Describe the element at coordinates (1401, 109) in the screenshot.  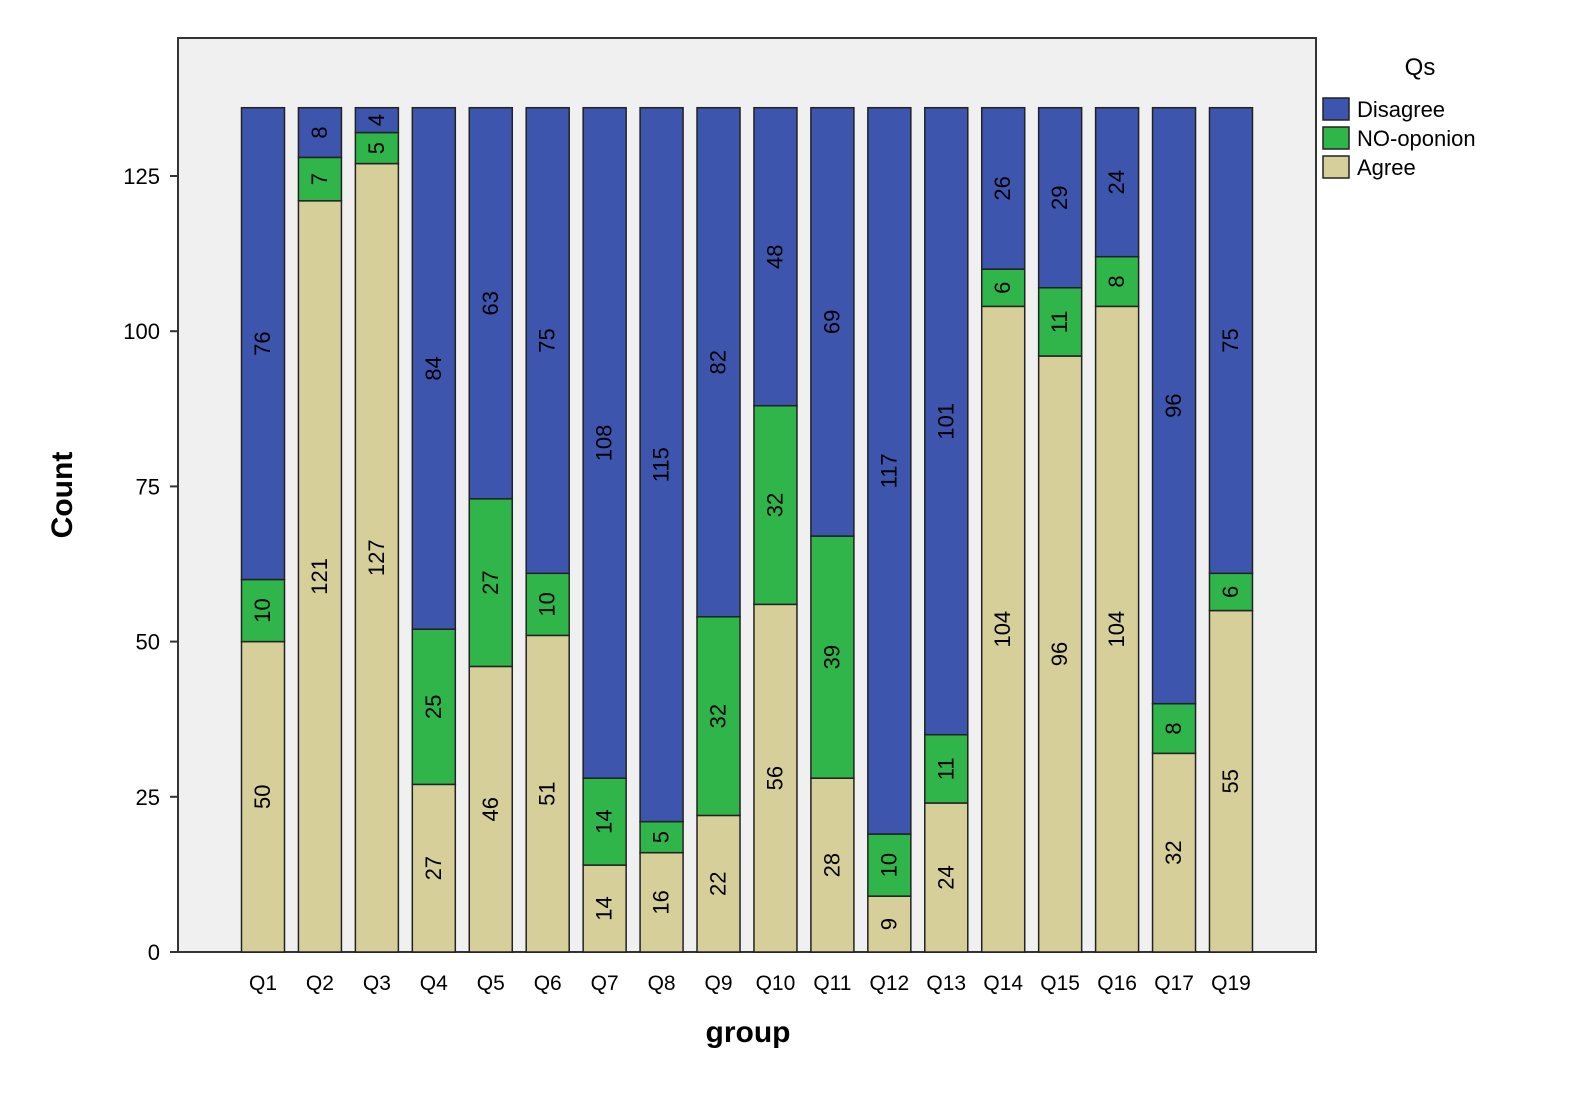
I see `legend-label: Disagree` at that location.